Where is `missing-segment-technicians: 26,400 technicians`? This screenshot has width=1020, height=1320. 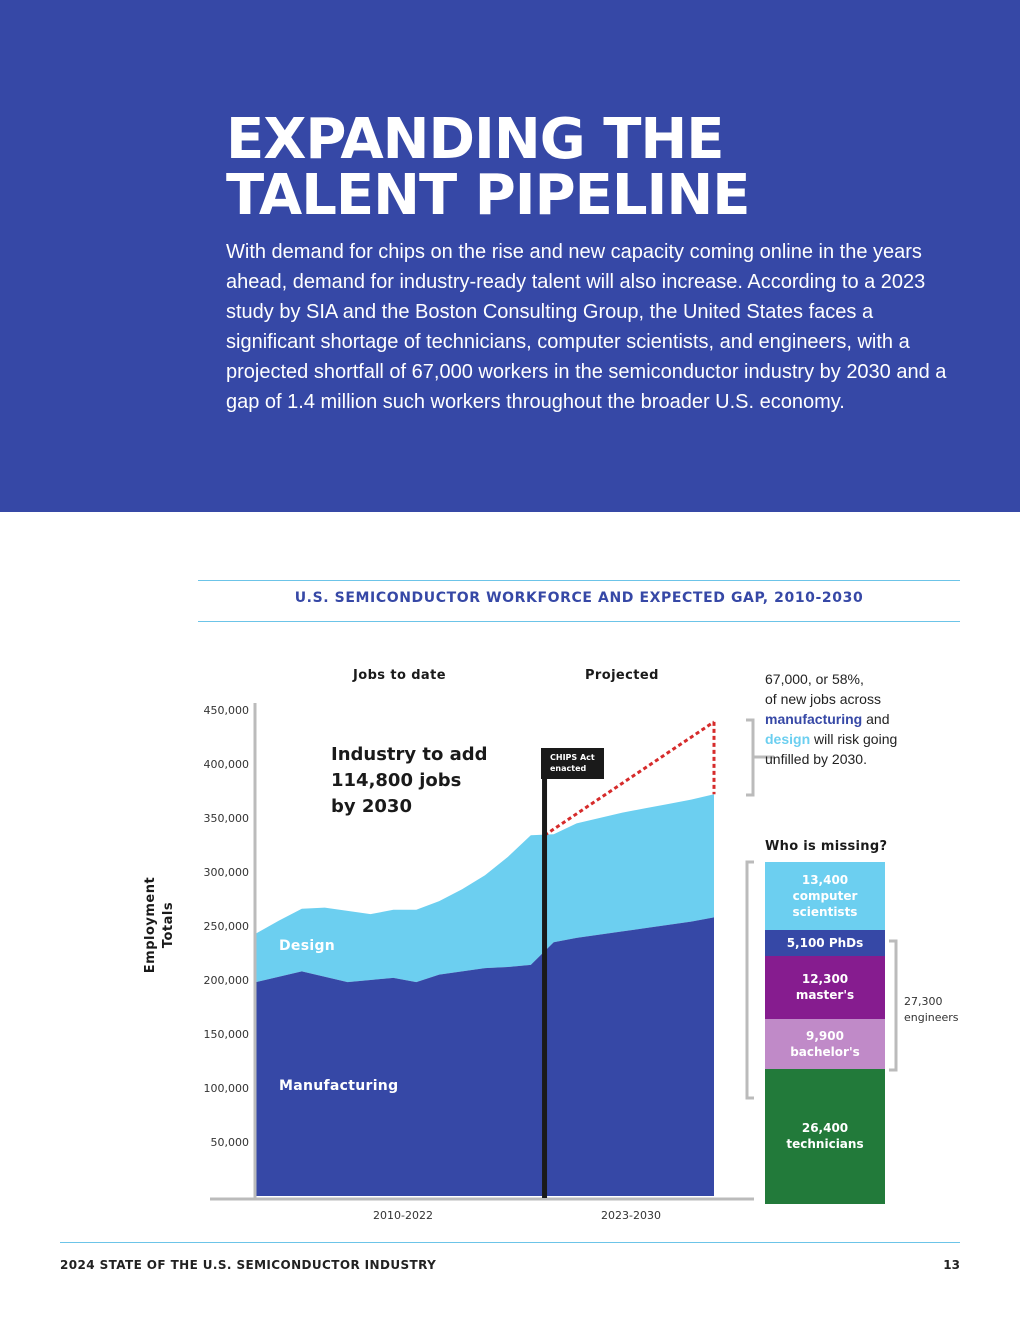 missing-segment-technicians: 26,400 technicians is located at coordinates (825, 1136).